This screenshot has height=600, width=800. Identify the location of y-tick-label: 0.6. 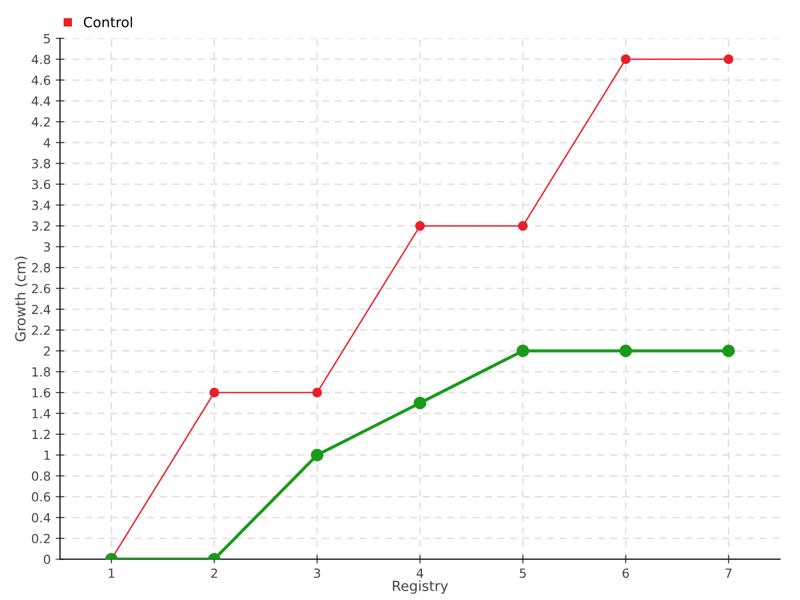
(41, 497).